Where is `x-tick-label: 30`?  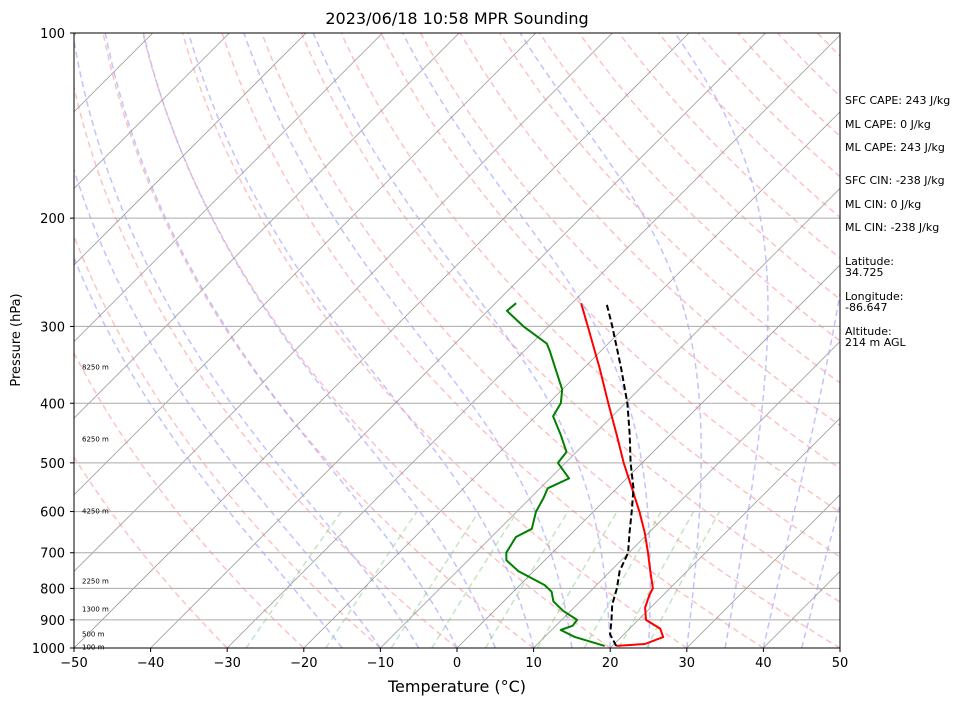 x-tick-label: 30 is located at coordinates (687, 663).